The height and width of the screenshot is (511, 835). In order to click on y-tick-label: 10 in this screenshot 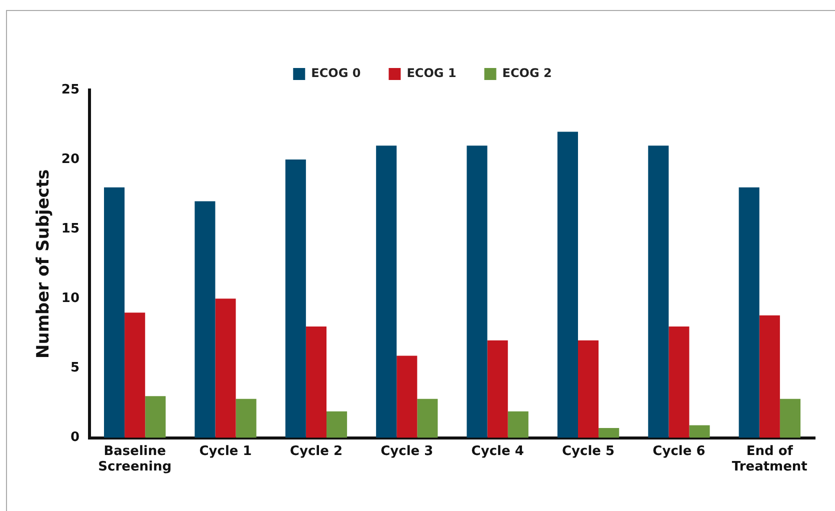, I will do `click(70, 298)`.